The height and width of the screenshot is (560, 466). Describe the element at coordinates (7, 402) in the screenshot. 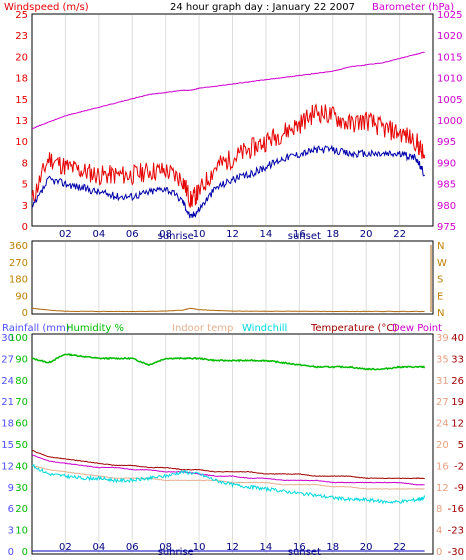

I see `rain-tick-label: 21` at that location.